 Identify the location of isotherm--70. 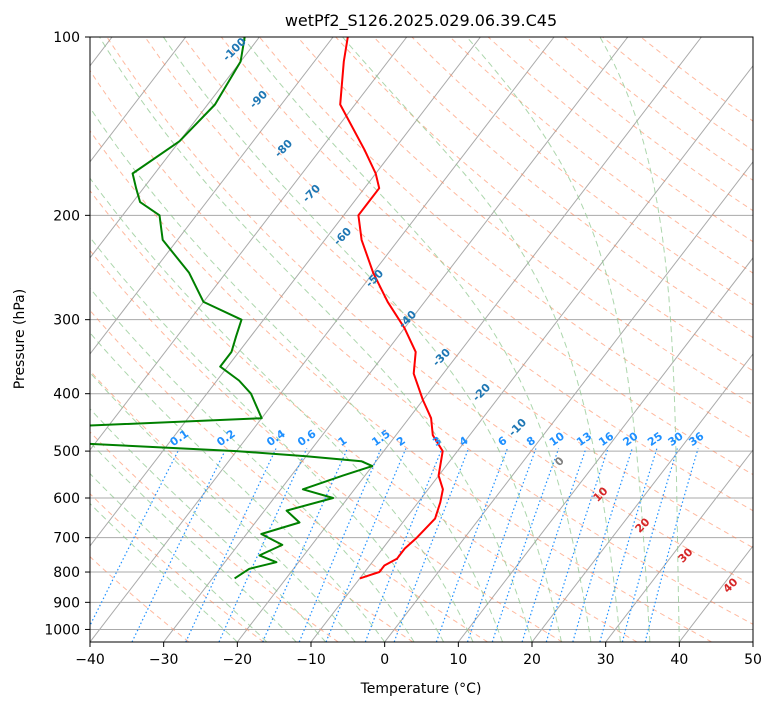
(212, 196).